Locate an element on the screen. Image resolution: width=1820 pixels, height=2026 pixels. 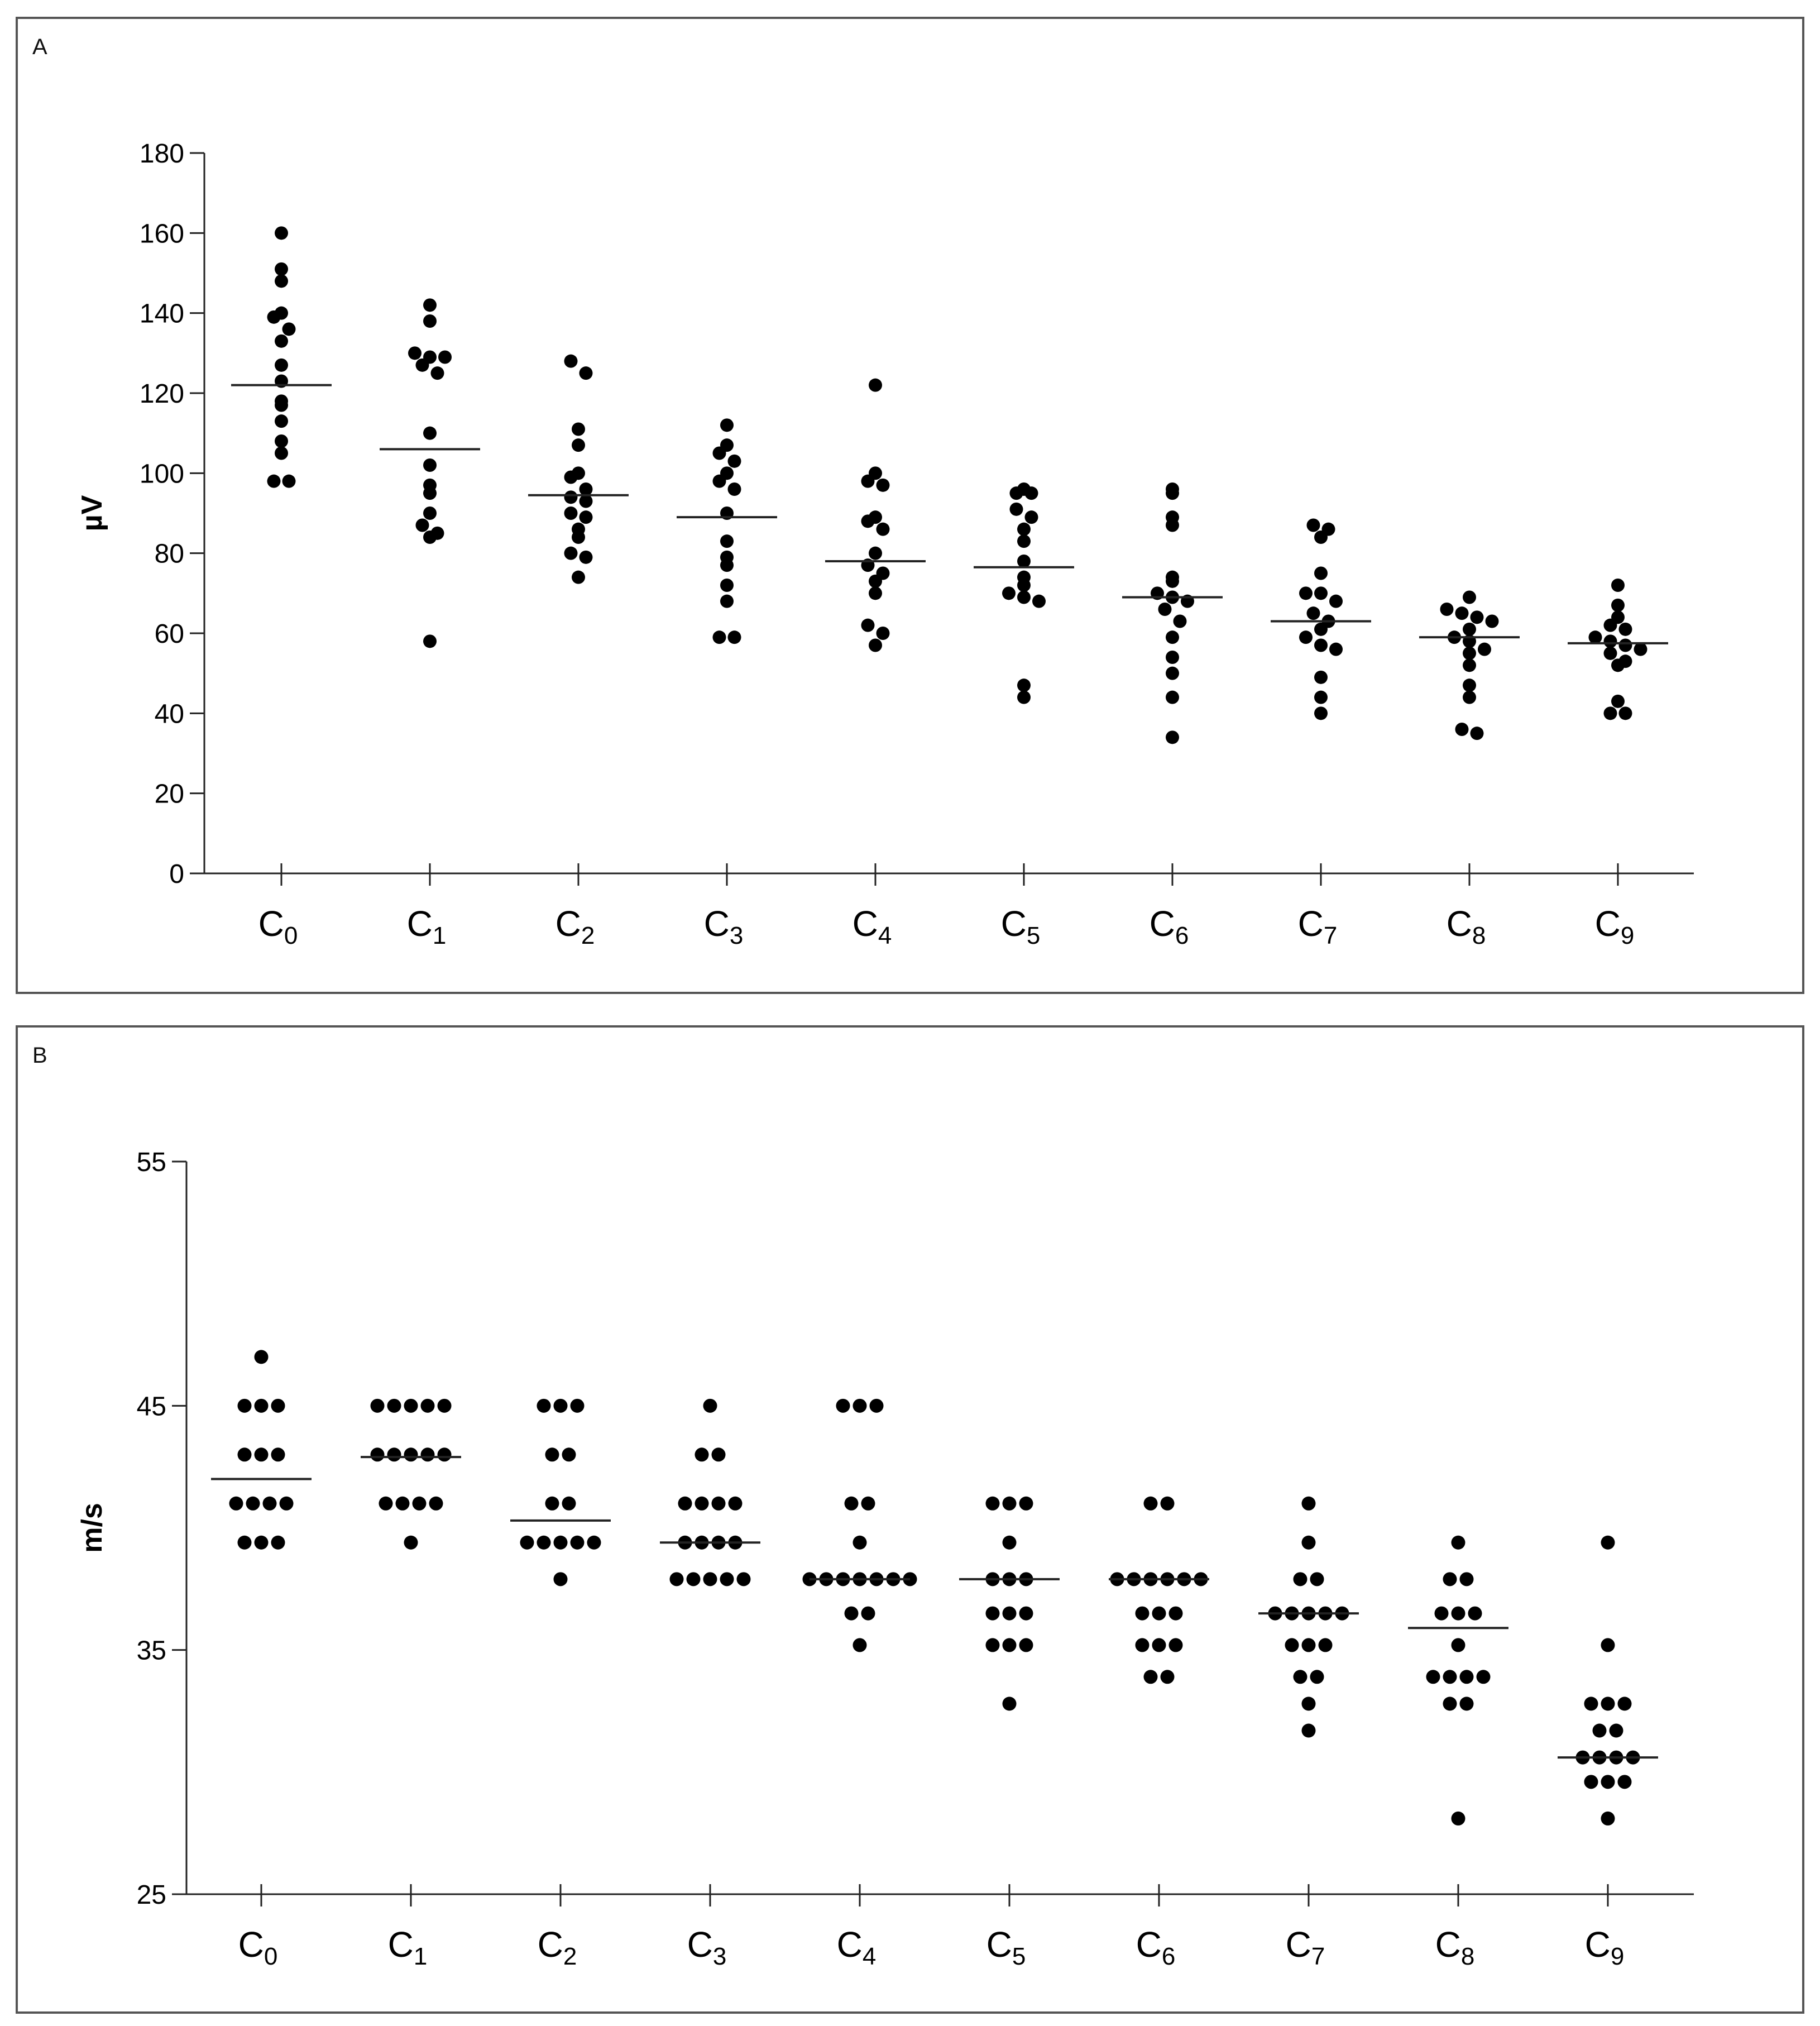
y-tick-label: 40 is located at coordinates (169, 714).